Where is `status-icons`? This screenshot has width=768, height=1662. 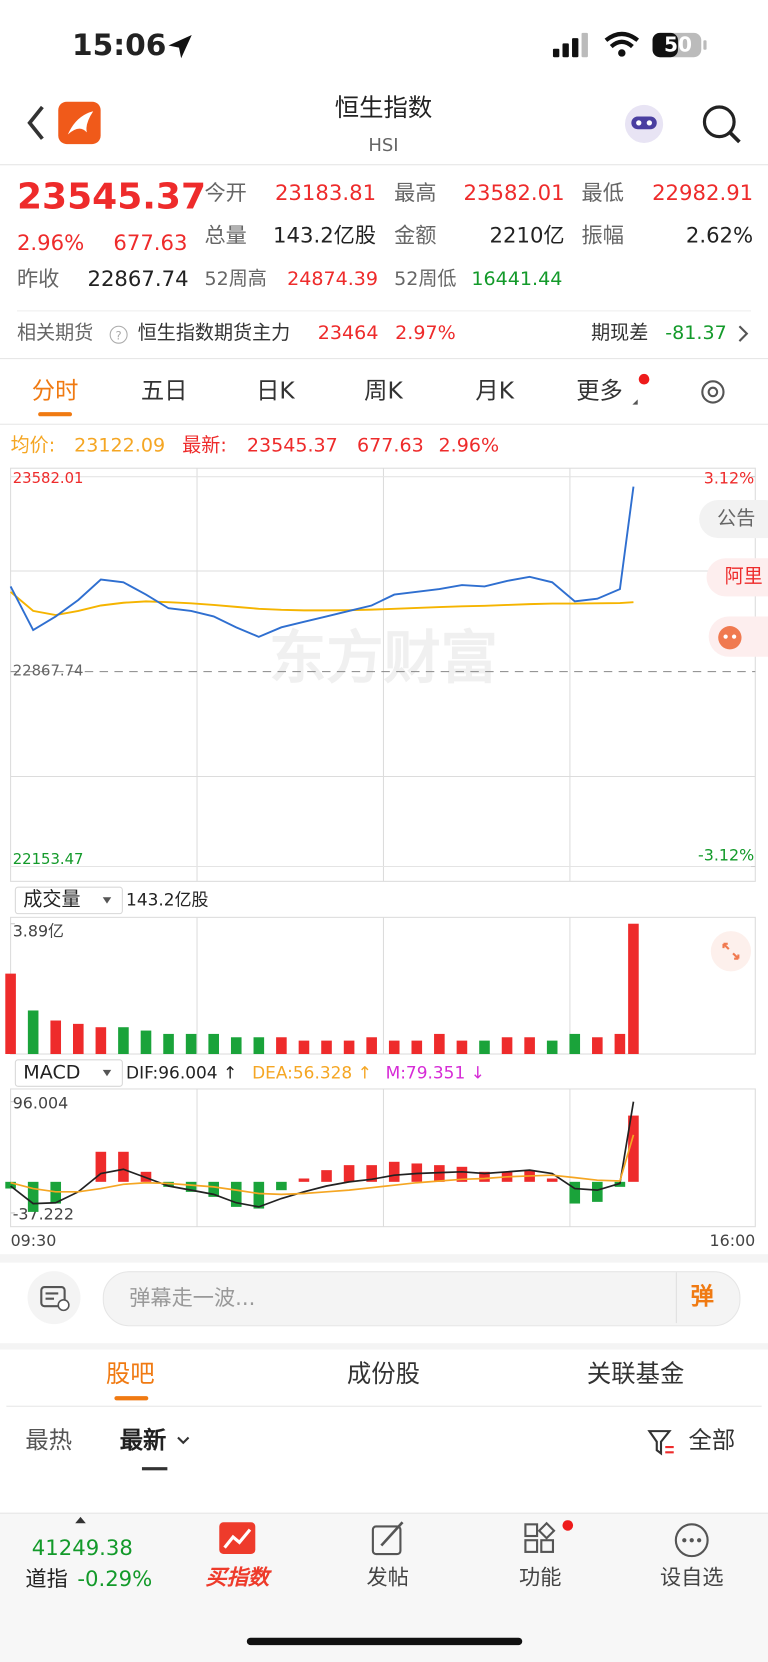
status-icons is located at coordinates (629, 44).